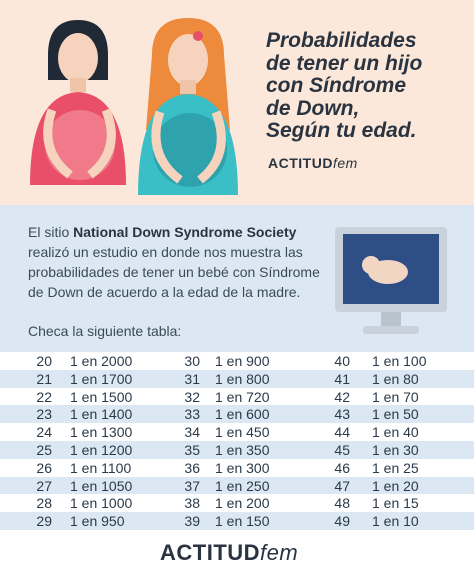 Image resolution: width=474 pixels, height=576 pixels. What do you see at coordinates (342, 467) in the screenshot?
I see `age: 46` at bounding box center [342, 467].